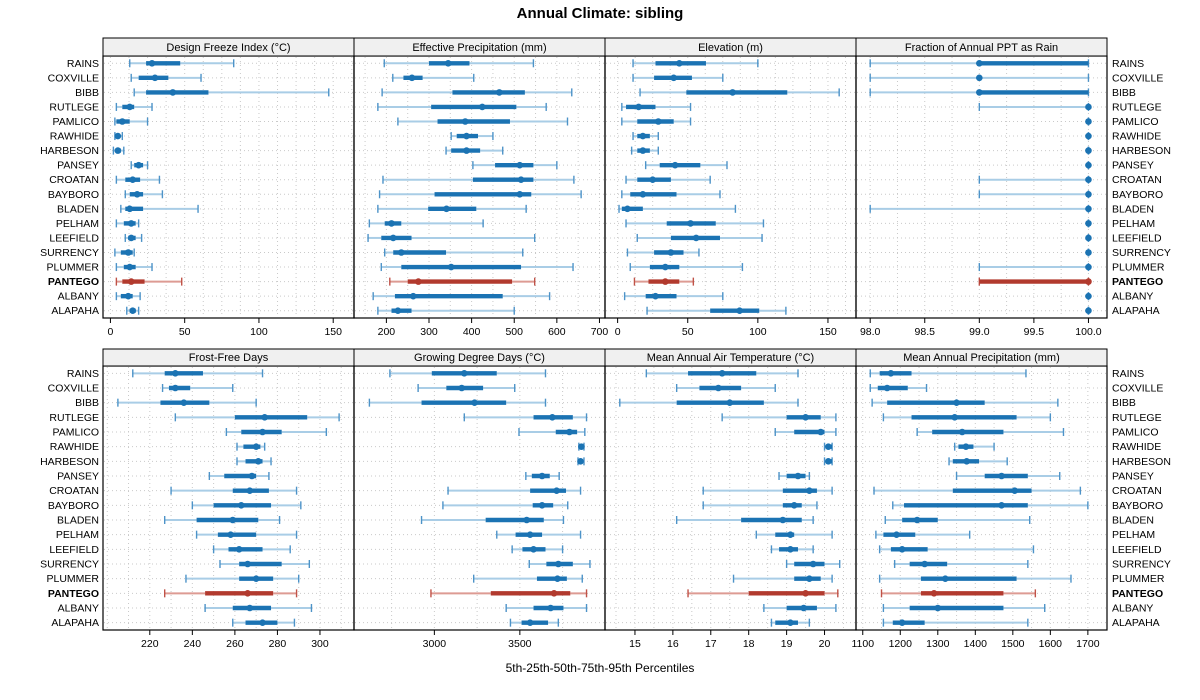 Image resolution: width=1200 pixels, height=700 pixels. I want to click on axis-tick-label: 15, so click(635, 644).